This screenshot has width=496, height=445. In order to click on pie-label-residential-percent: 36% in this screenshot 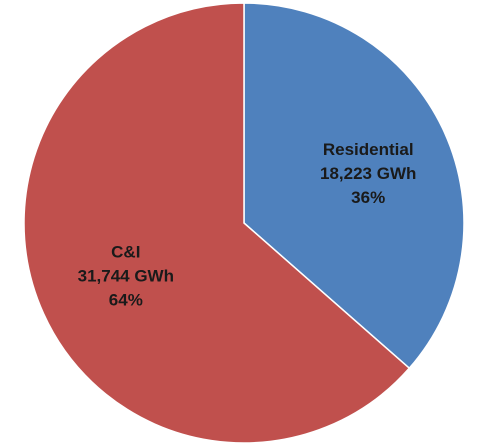, I will do `click(368, 197)`.